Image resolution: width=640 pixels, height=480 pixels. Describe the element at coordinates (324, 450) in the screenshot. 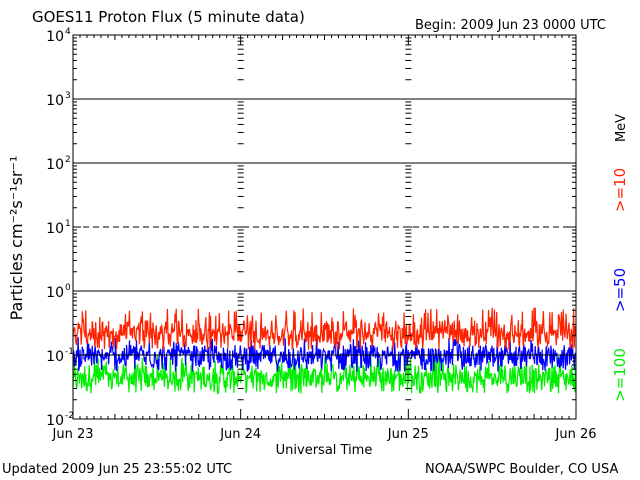

I see `x-axis-label: Universal Time` at that location.